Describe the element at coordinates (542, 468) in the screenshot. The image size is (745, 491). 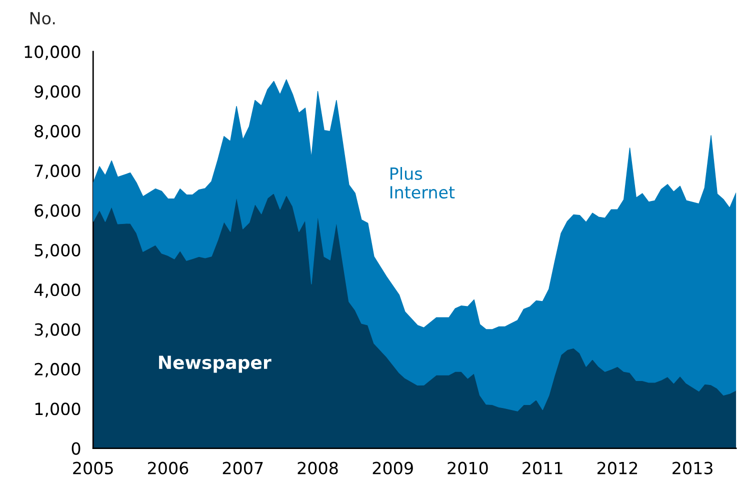
I see `x-tick-label: 2011` at that location.